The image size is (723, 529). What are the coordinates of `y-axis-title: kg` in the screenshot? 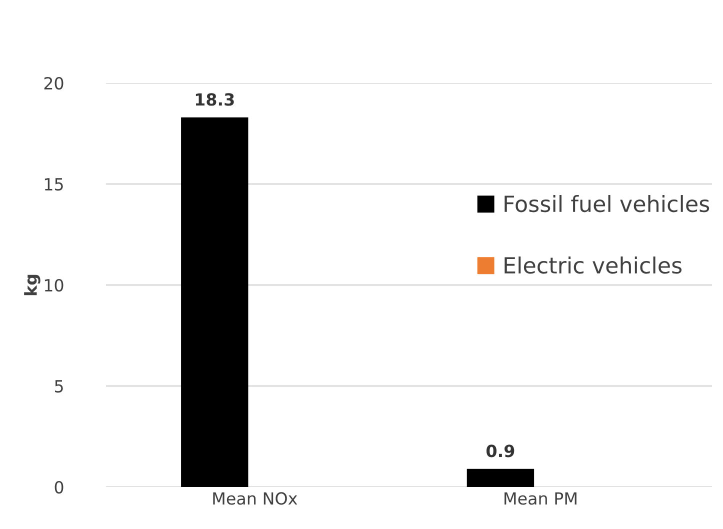 It's located at (32, 285).